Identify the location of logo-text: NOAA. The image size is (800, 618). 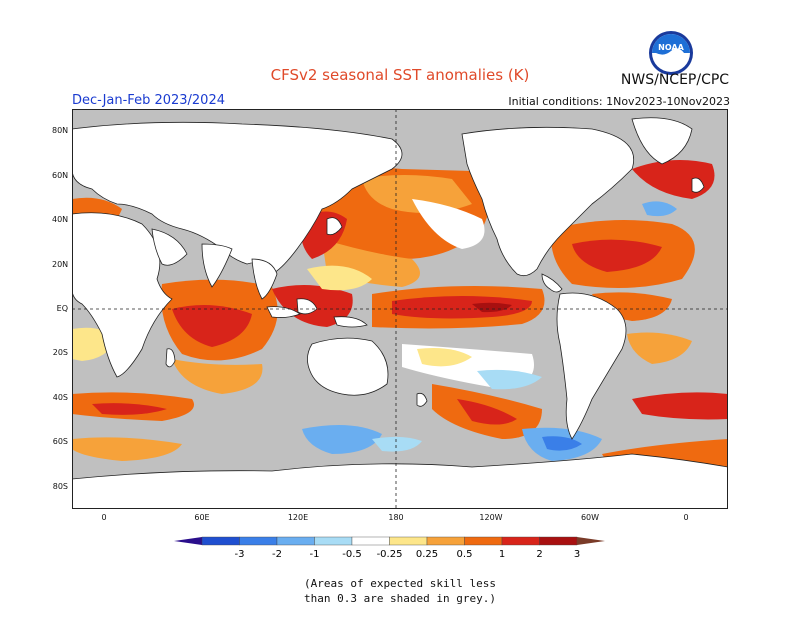
(671, 47).